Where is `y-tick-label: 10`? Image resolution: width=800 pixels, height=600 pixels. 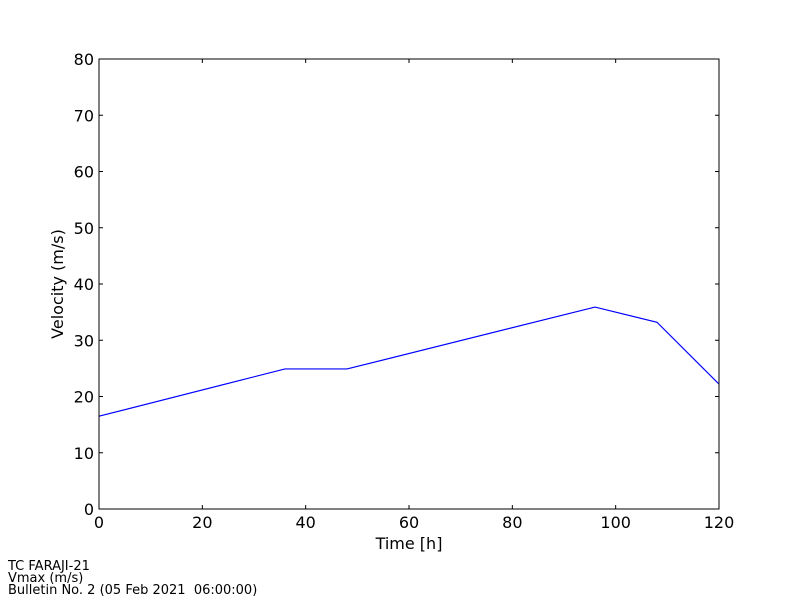 y-tick-label: 10 is located at coordinates (84, 453).